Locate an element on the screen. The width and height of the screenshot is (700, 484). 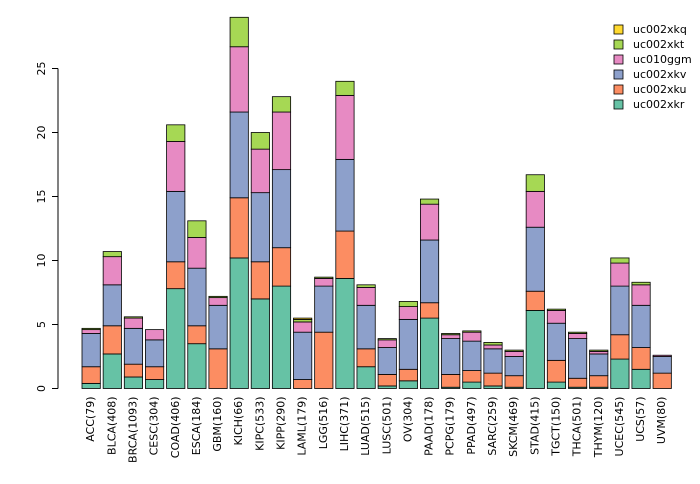
y-tick-label: 25 is located at coordinates (41, 69).